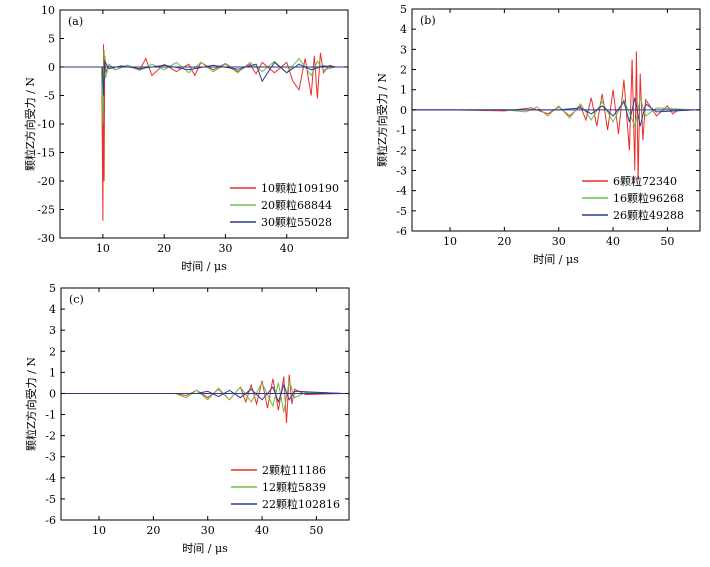 This screenshot has height=567, width=710. Describe the element at coordinates (648, 198) in the screenshot. I see `legend-entry: 16颗粒96268` at that location.